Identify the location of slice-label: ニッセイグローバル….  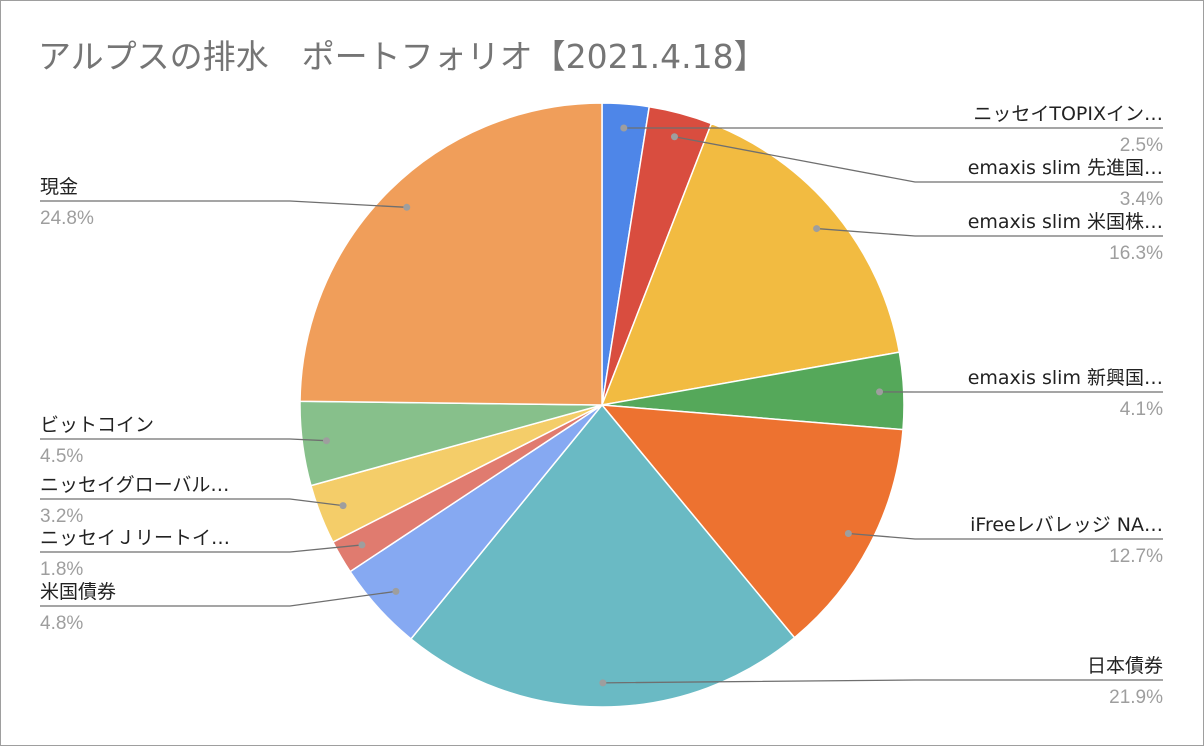
(134, 485).